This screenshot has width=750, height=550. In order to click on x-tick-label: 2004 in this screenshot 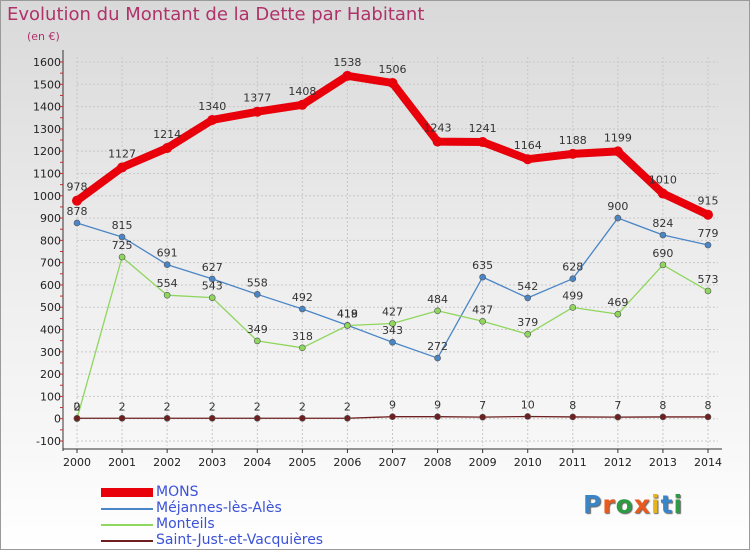, I will do `click(257, 462)`.